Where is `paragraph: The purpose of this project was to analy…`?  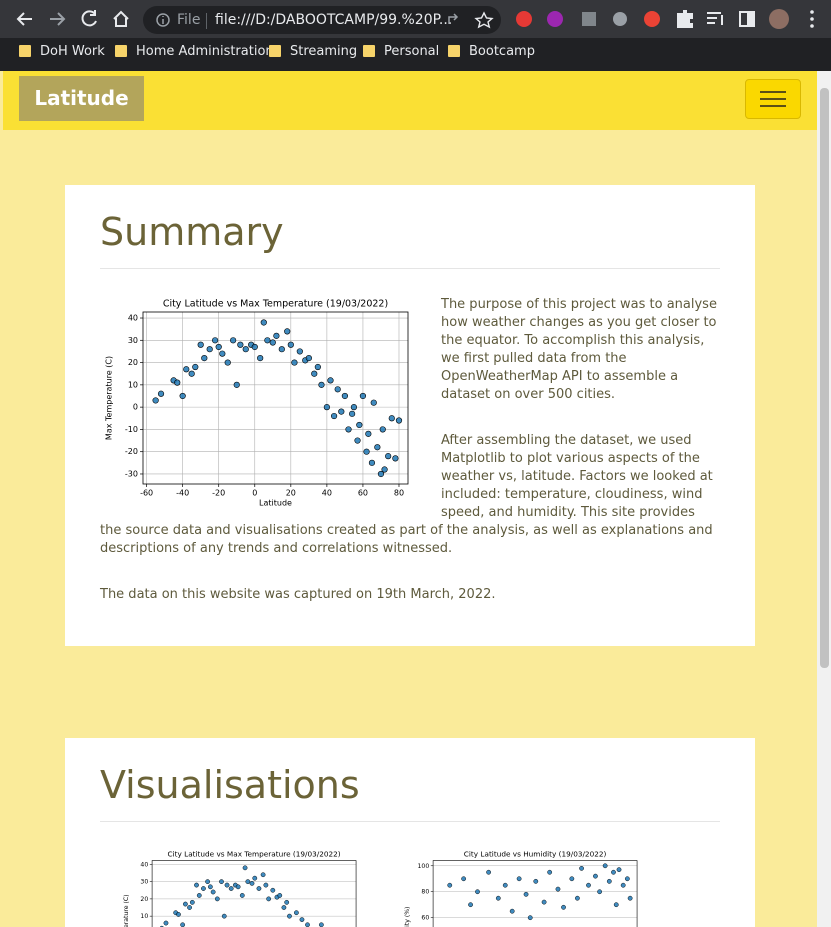
paragraph: The purpose of this project was to analy… is located at coordinates (579, 349).